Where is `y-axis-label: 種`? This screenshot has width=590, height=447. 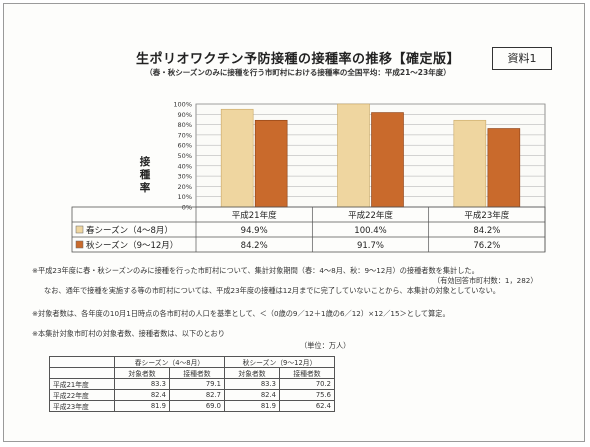
y-axis-label: 種 is located at coordinates (145, 174).